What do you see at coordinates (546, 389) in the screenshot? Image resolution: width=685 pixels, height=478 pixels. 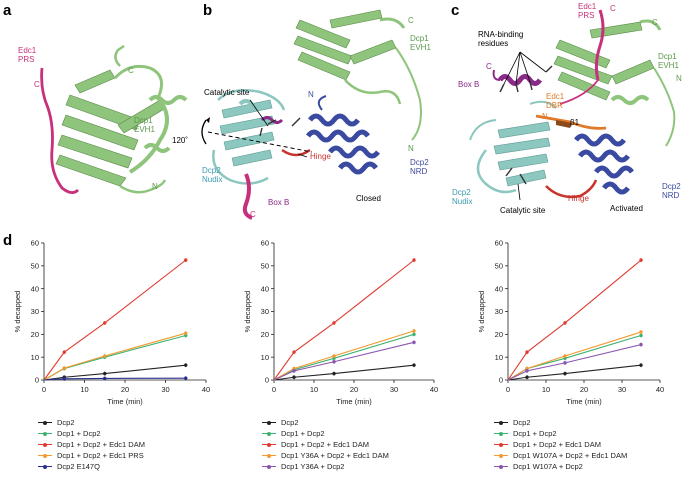 I see `x-tick-label: 10` at bounding box center [546, 389].